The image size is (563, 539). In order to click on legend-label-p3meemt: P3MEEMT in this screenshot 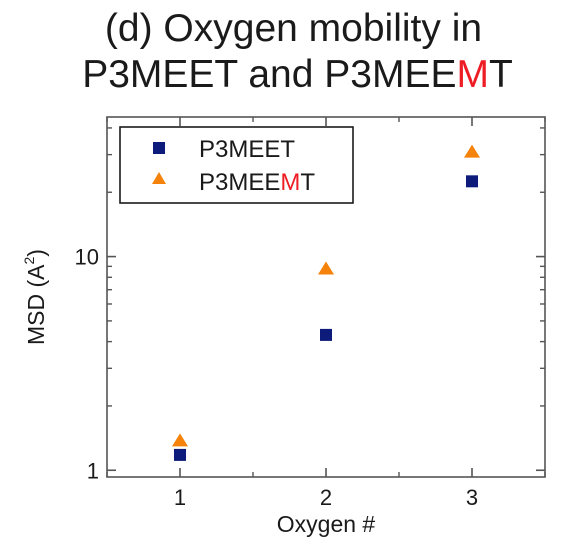, I will do `click(257, 182)`.